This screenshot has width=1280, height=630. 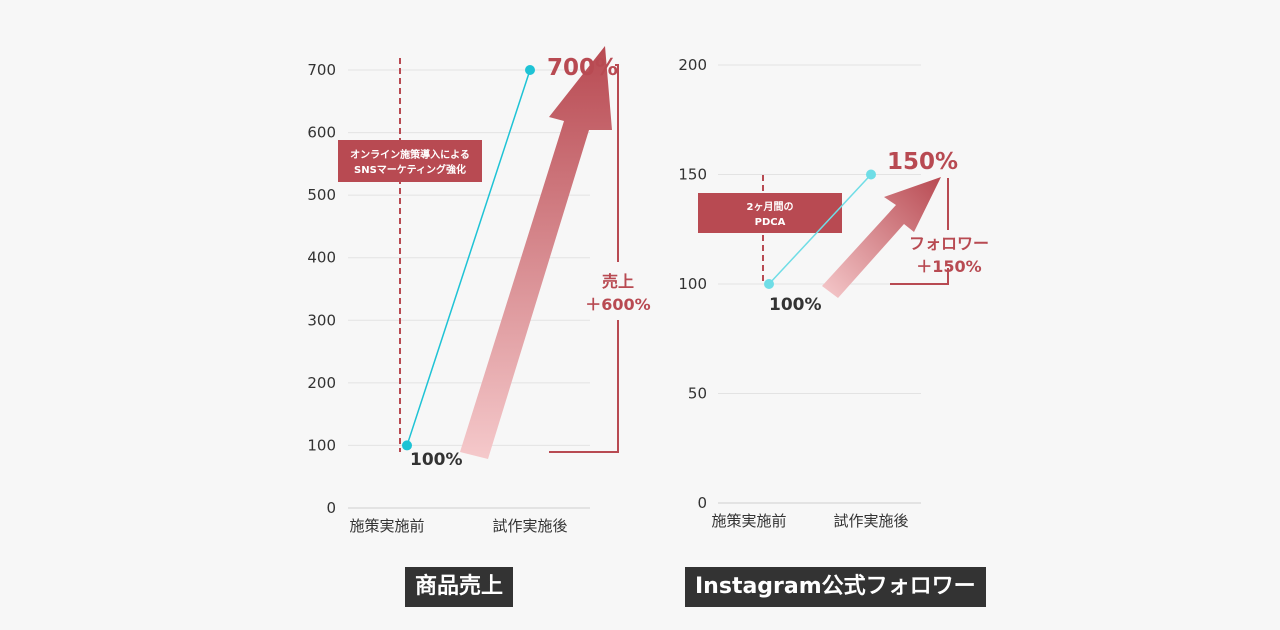 What do you see at coordinates (536, 252) in the screenshot?
I see `sales-growth-arrow` at bounding box center [536, 252].